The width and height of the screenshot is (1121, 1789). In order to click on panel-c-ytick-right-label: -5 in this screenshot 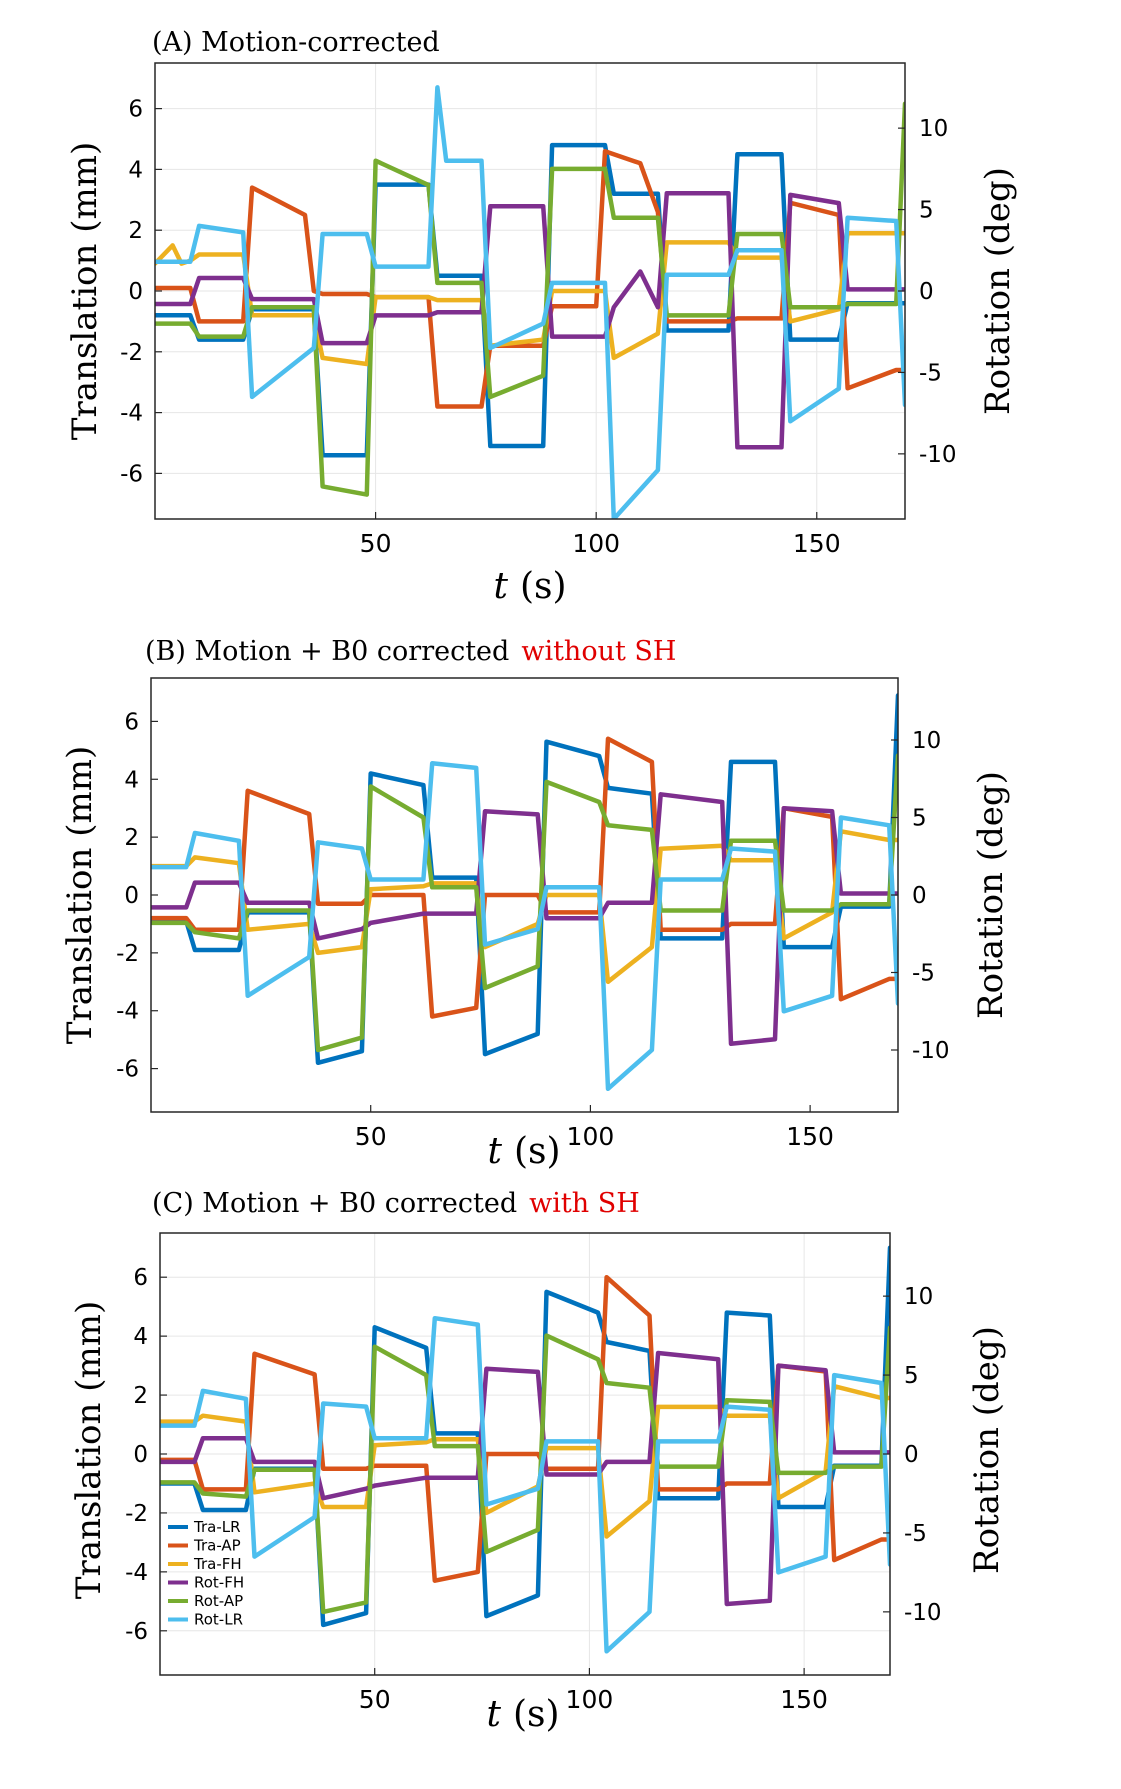, I will do `click(915, 1534)`.